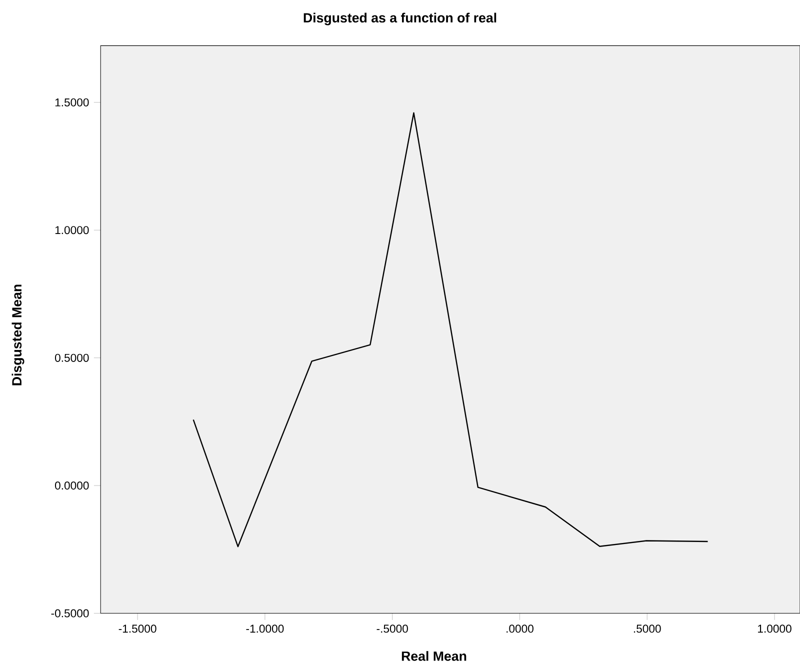 This screenshot has height=671, width=800. What do you see at coordinates (72, 230) in the screenshot?
I see `y-tick-label: 1.0000` at bounding box center [72, 230].